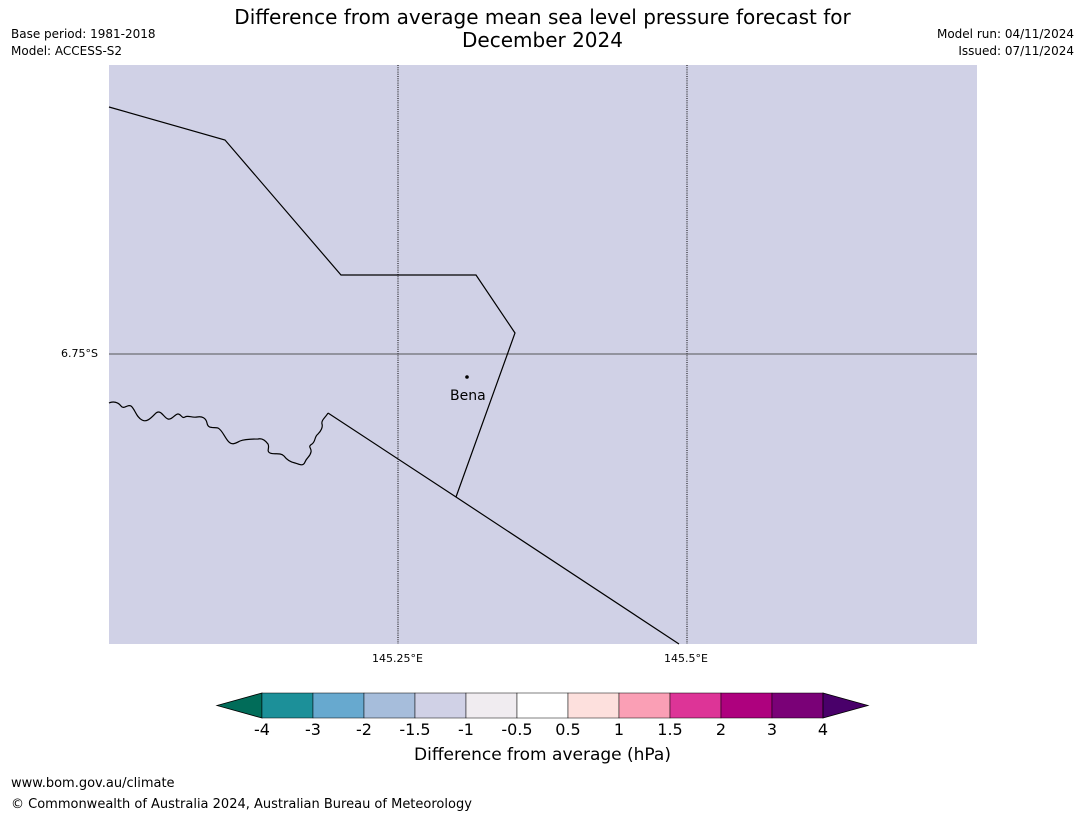 Image resolution: width=1085 pixels, height=816 pixels. What do you see at coordinates (517, 729) in the screenshot?
I see `colorbar-tick-label: -0.5` at bounding box center [517, 729].